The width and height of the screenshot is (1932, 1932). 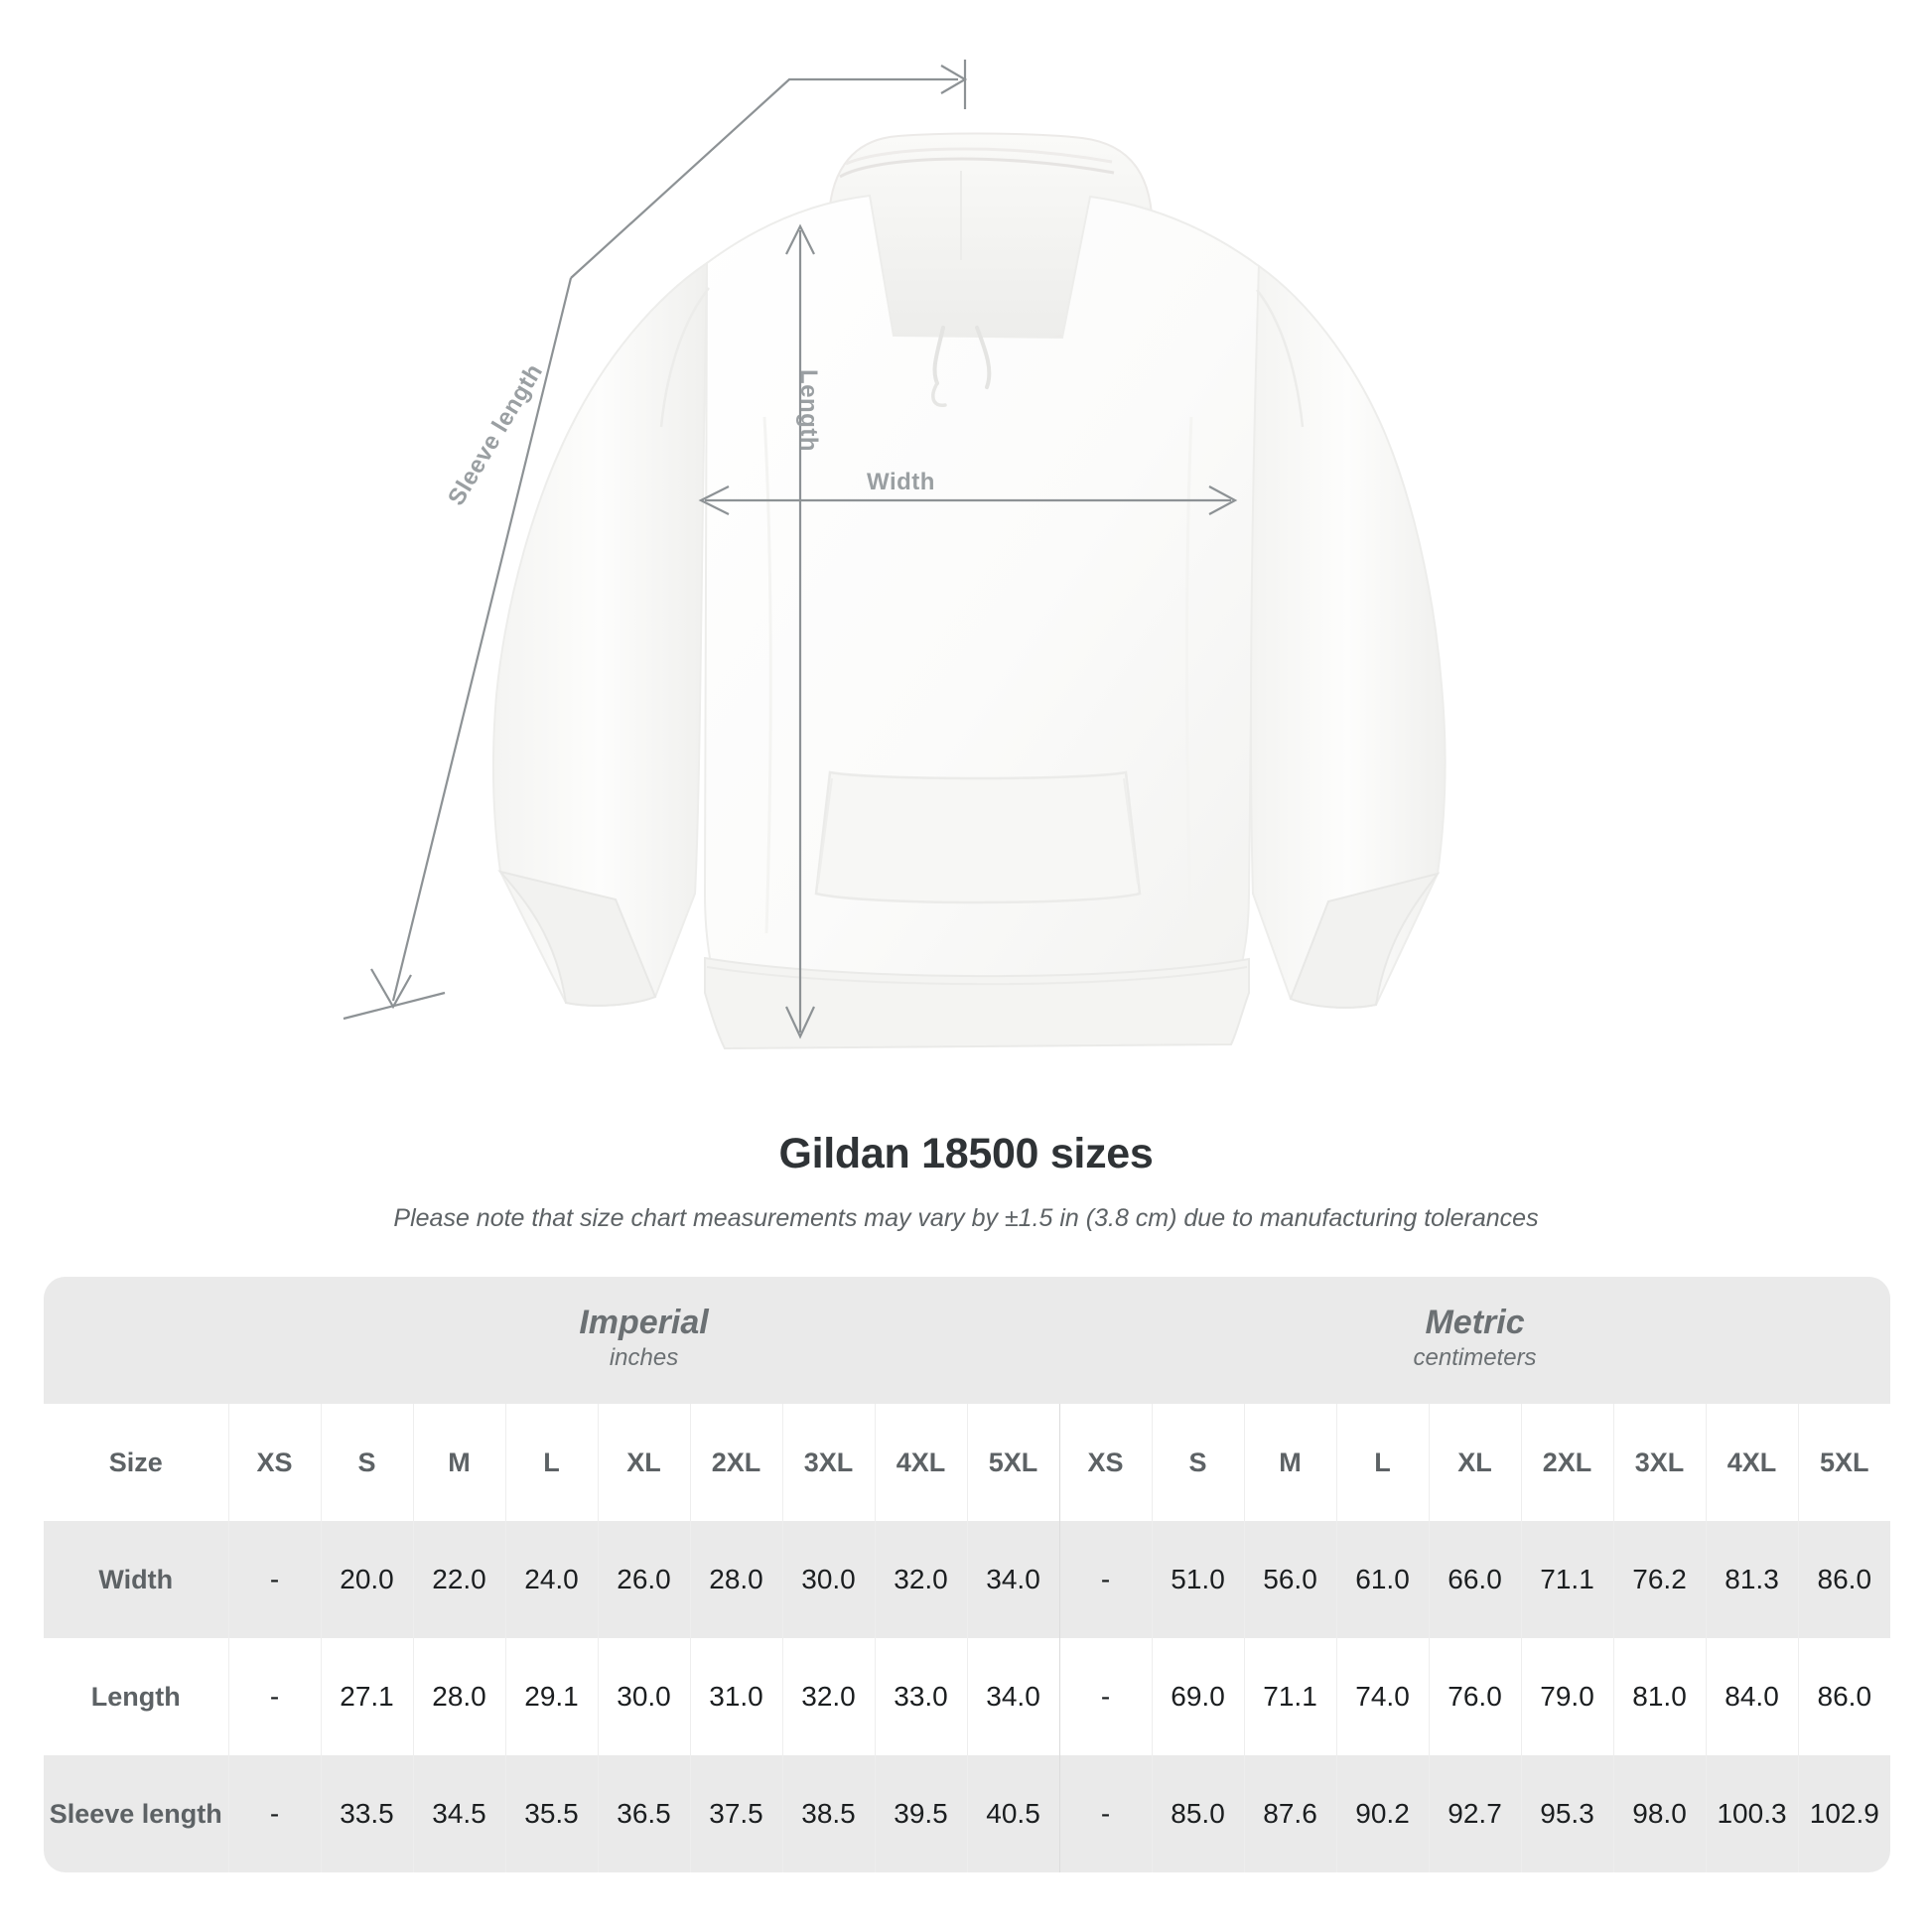 What do you see at coordinates (1752, 1579) in the screenshot?
I see `cell-width-metric-4xl: 81.3` at bounding box center [1752, 1579].